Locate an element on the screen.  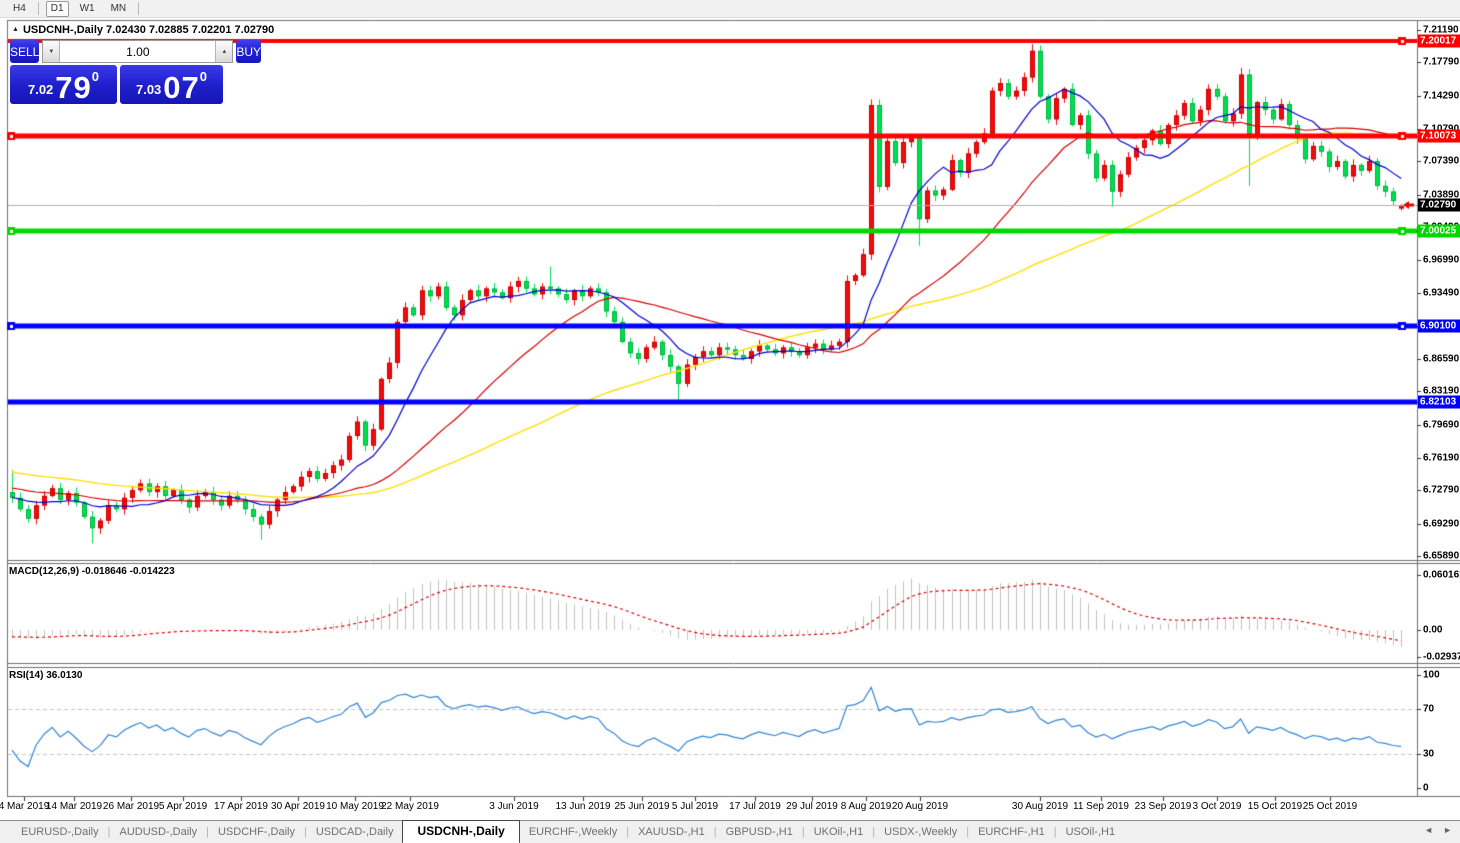
rsi-tick-label: 100 is located at coordinates (1431, 675).